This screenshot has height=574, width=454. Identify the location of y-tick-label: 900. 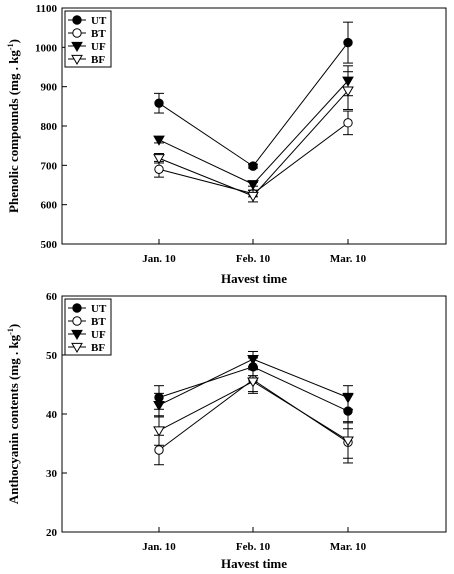
(49, 88).